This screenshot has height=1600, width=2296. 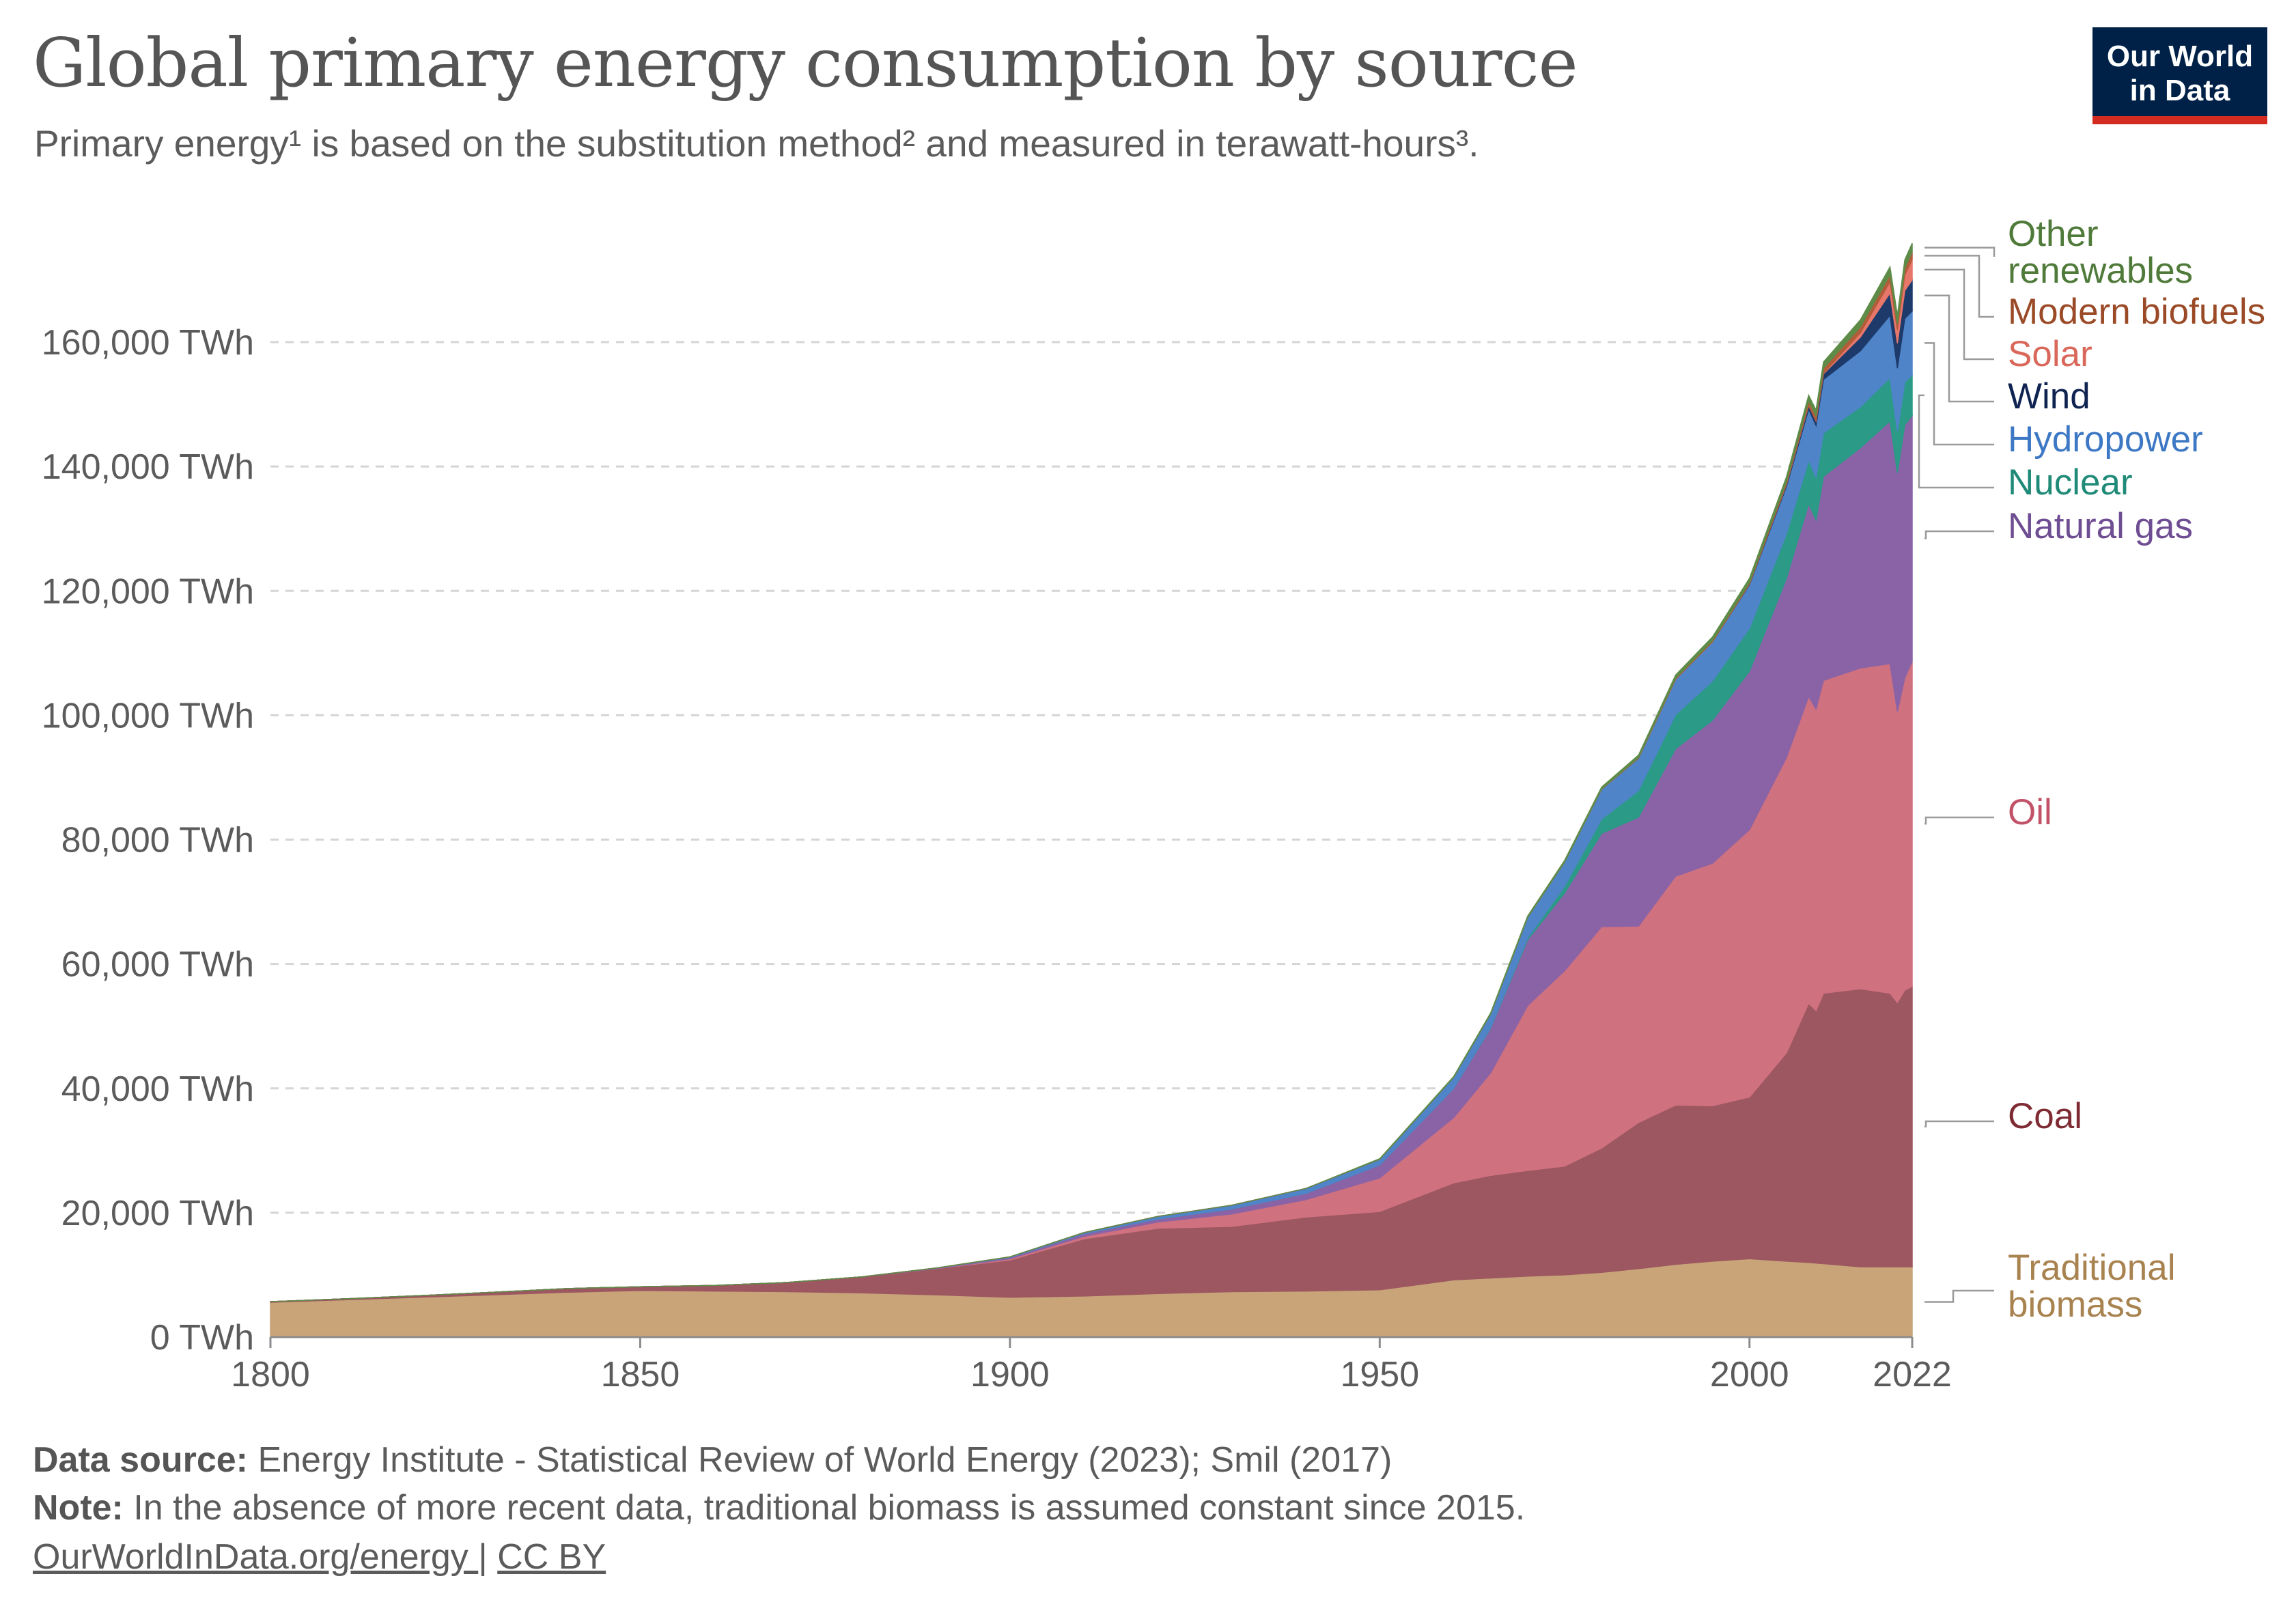 I want to click on owid-logo: Our World in Data, so click(x=2179, y=75).